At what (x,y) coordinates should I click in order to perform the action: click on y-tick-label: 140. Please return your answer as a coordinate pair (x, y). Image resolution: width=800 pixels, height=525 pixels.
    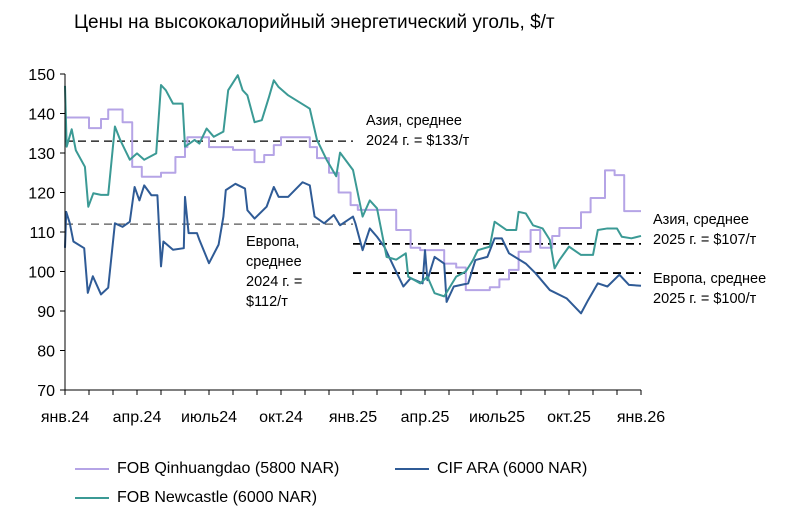
    Looking at the image, I should click on (41, 115).